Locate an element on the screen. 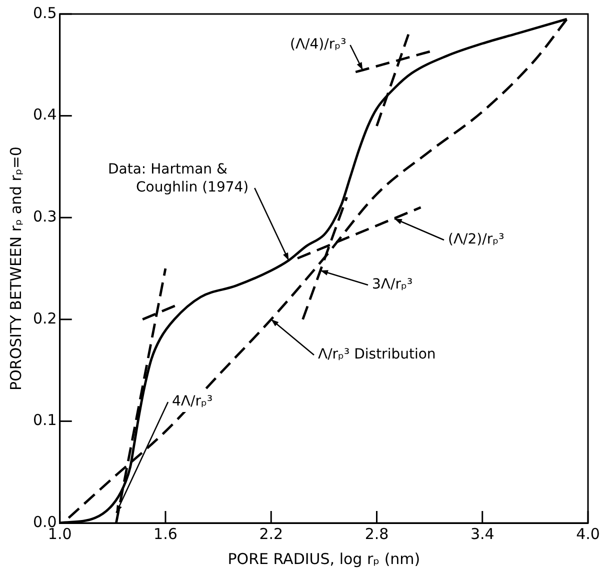 The height and width of the screenshot is (577, 606). x-tick-label: 3.4 is located at coordinates (482, 533).